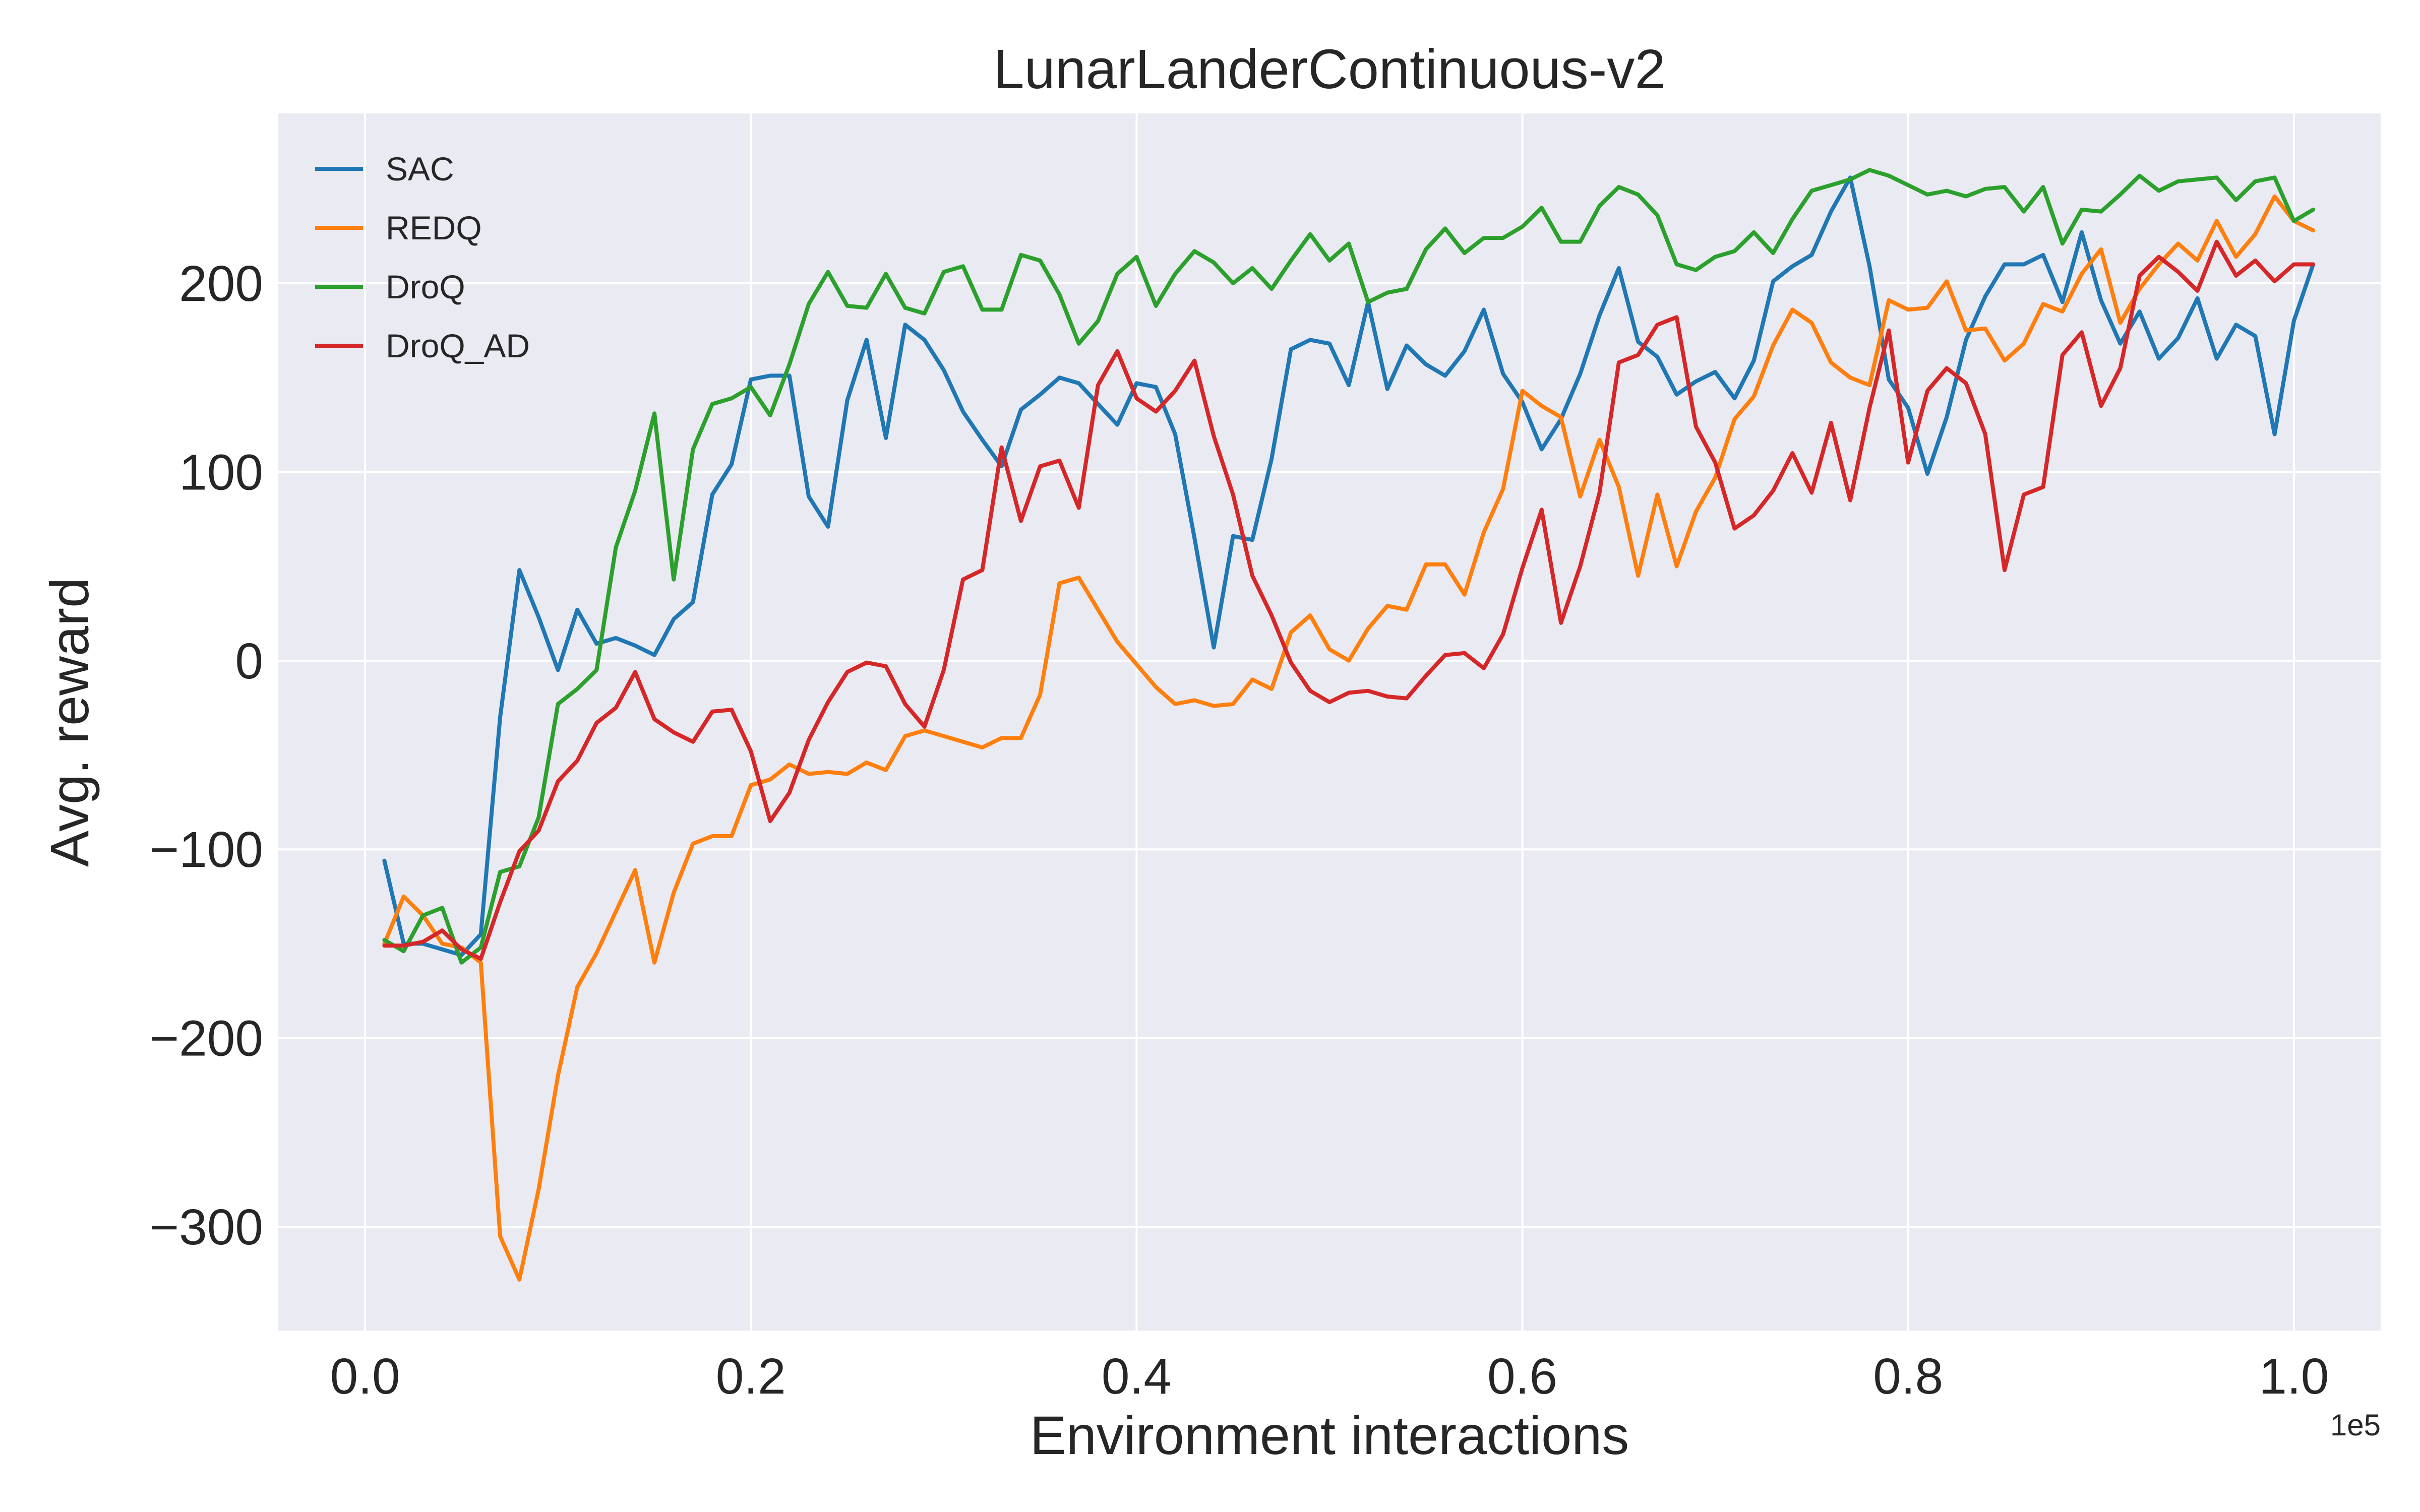 This screenshot has height=1512, width=2420. I want to click on x-axis-label: Environment interactions, so click(1329, 1435).